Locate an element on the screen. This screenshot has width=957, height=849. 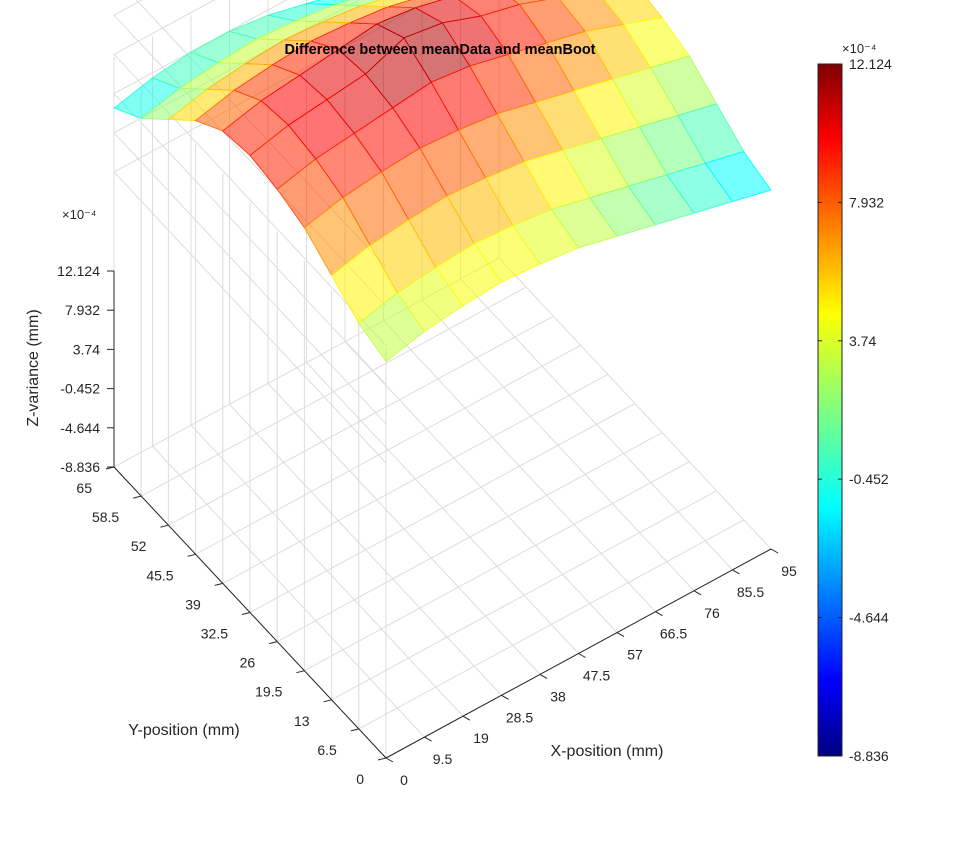
colorbar-exponent: ×10⁻⁴ is located at coordinates (859, 48).